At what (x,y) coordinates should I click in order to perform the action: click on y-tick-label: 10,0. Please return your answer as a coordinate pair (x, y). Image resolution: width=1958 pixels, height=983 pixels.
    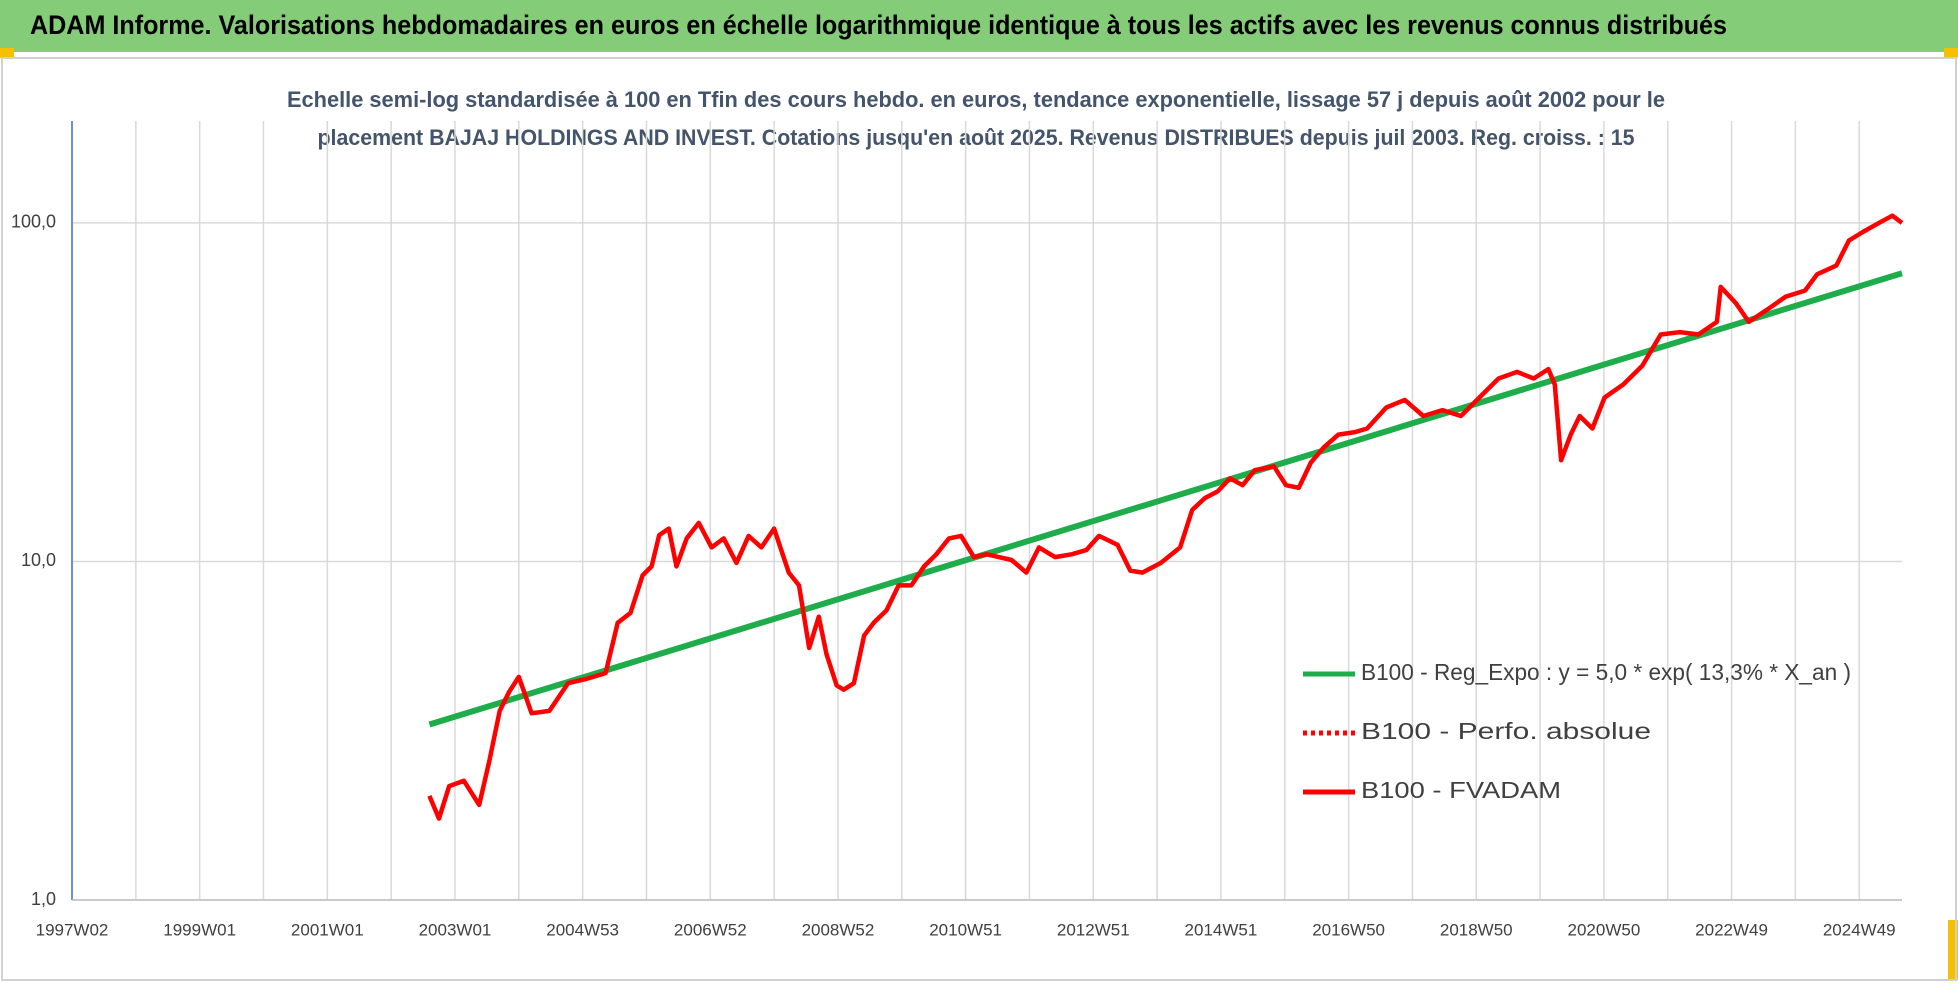
    Looking at the image, I should click on (38, 560).